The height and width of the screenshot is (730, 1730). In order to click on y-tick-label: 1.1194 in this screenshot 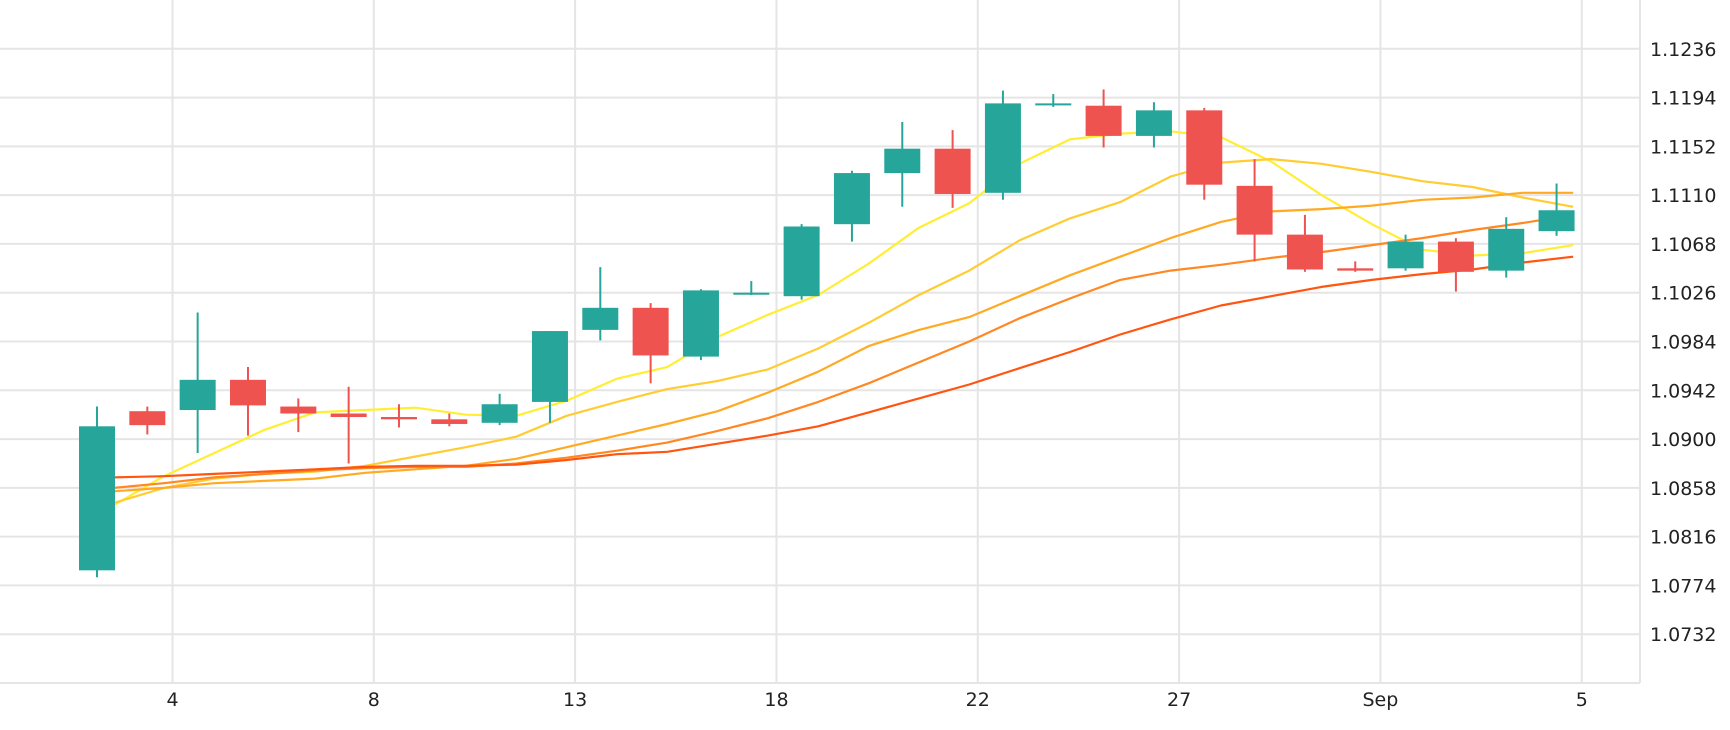, I will do `click(1683, 99)`.